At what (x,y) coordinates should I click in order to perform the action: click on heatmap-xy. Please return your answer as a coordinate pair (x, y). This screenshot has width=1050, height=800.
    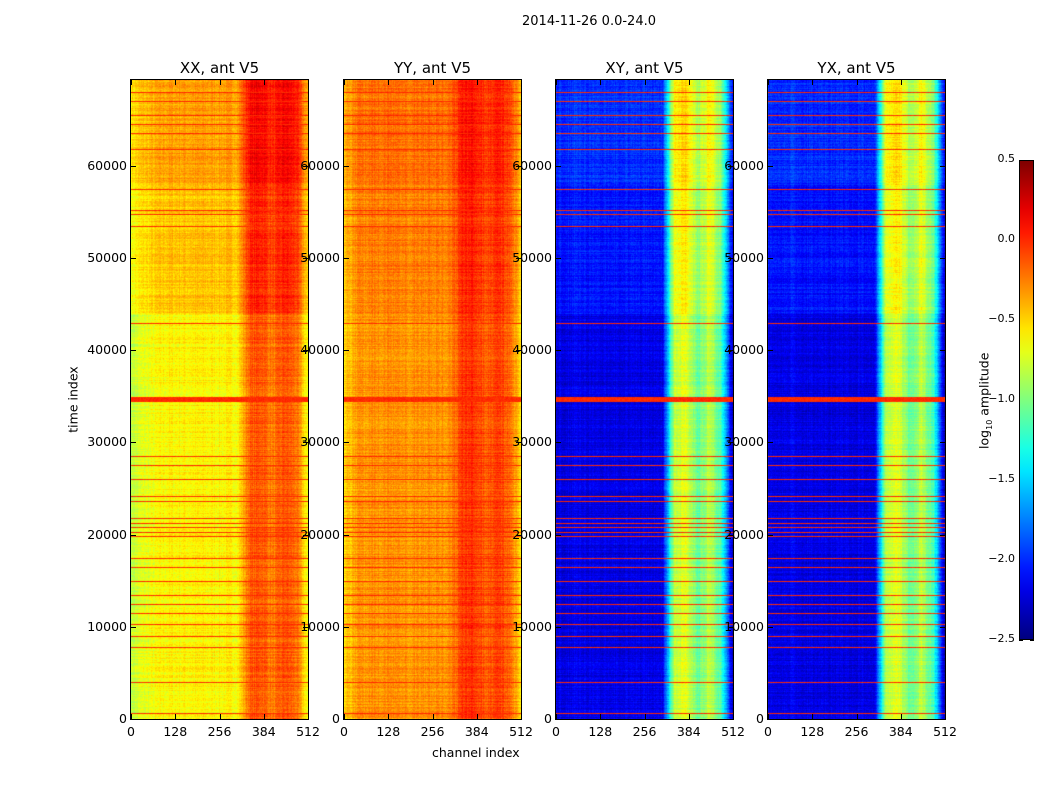
    Looking at the image, I should click on (644, 399).